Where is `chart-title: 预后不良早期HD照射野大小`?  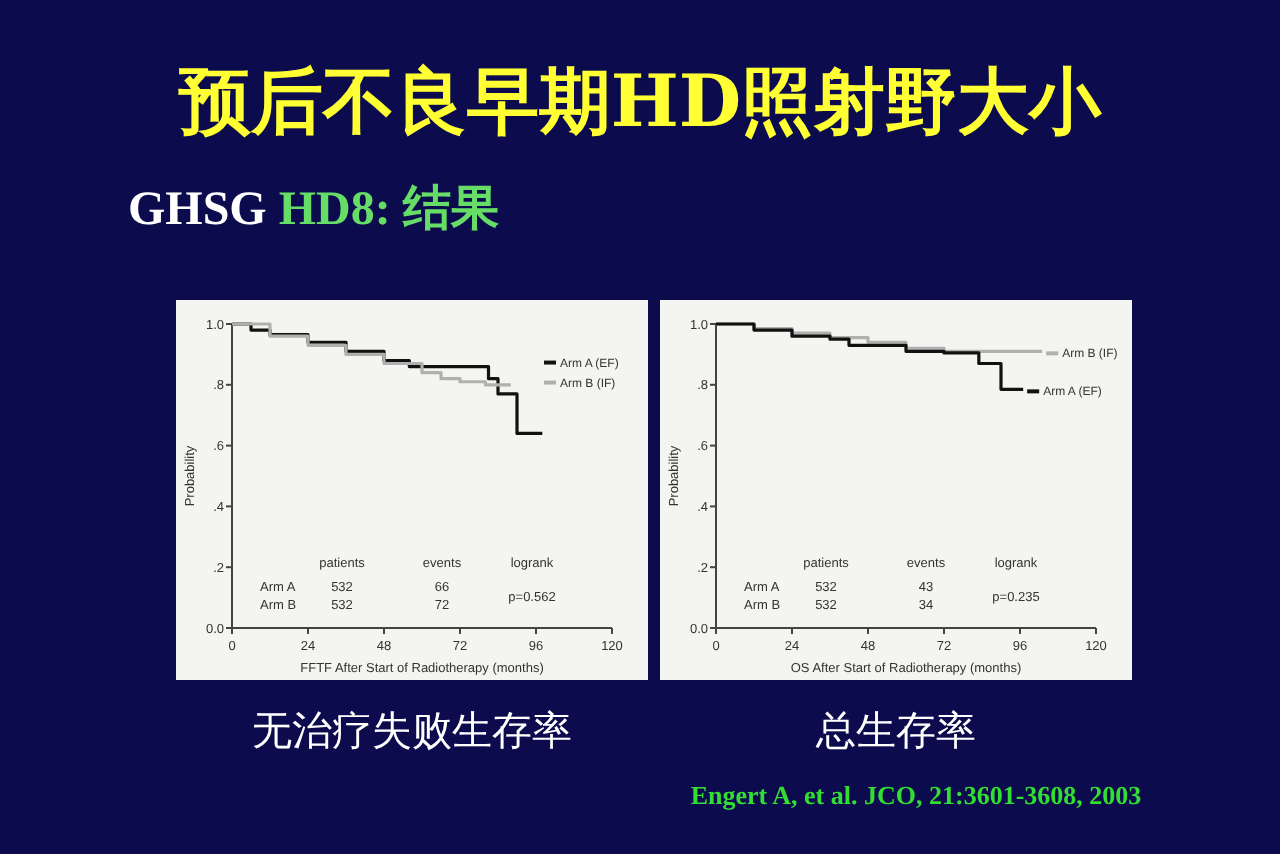
chart-title: 预后不良早期HD照射野大小 is located at coordinates (640, 102).